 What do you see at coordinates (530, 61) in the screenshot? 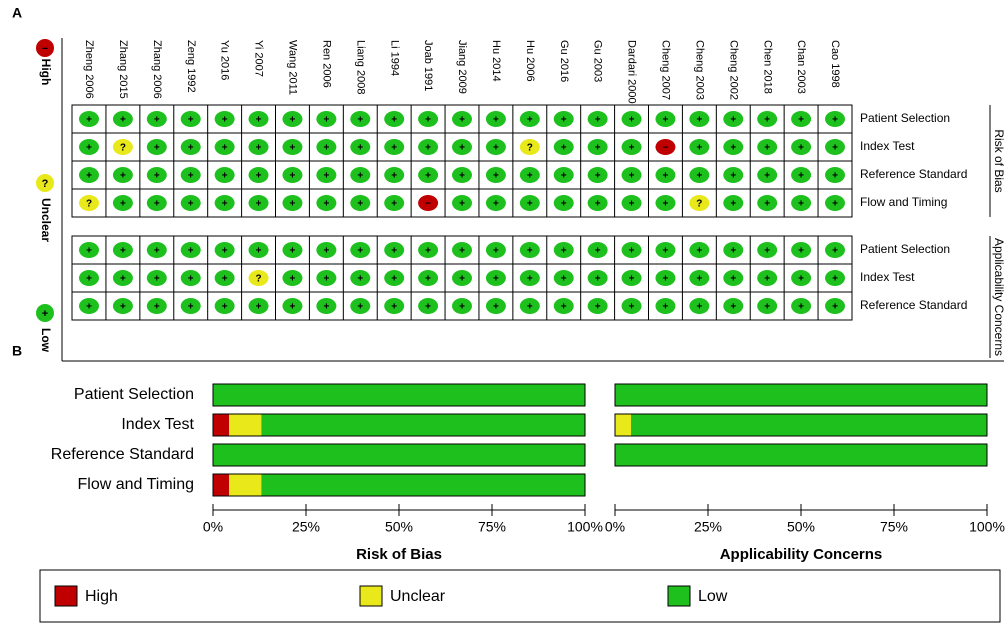
I see `study-label: Hu 2006` at bounding box center [530, 61].